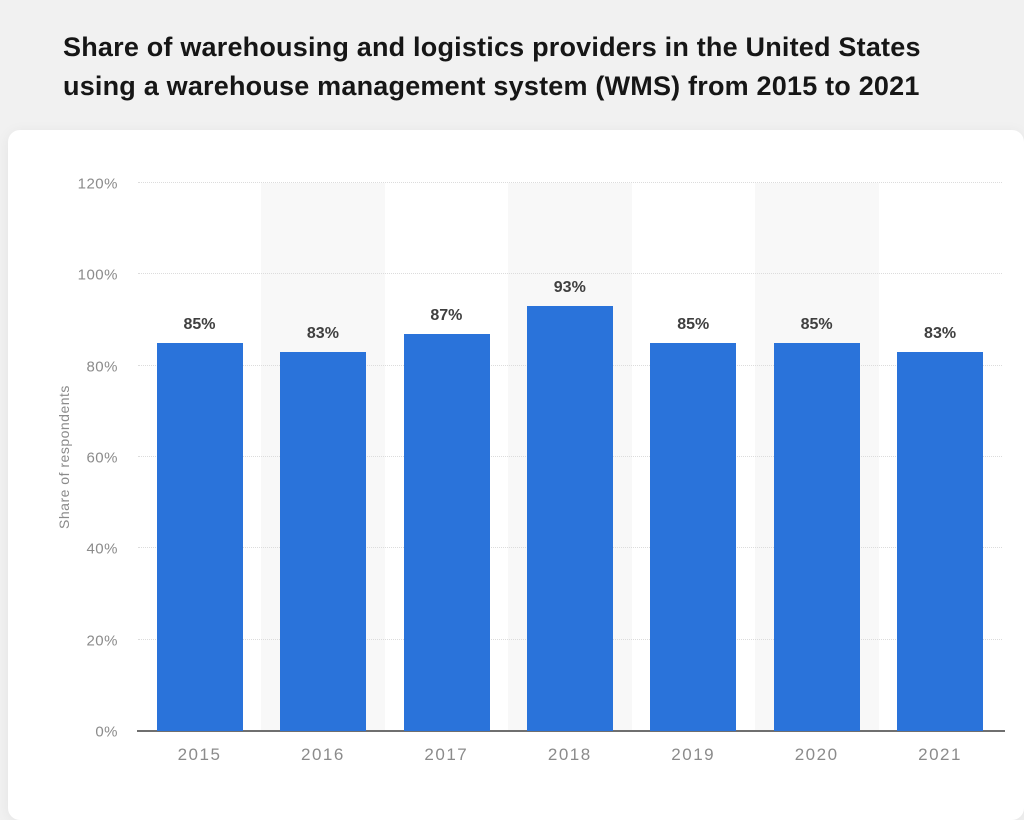 This screenshot has height=820, width=1024. I want to click on y-tick-label-120: 120%, so click(97, 184).